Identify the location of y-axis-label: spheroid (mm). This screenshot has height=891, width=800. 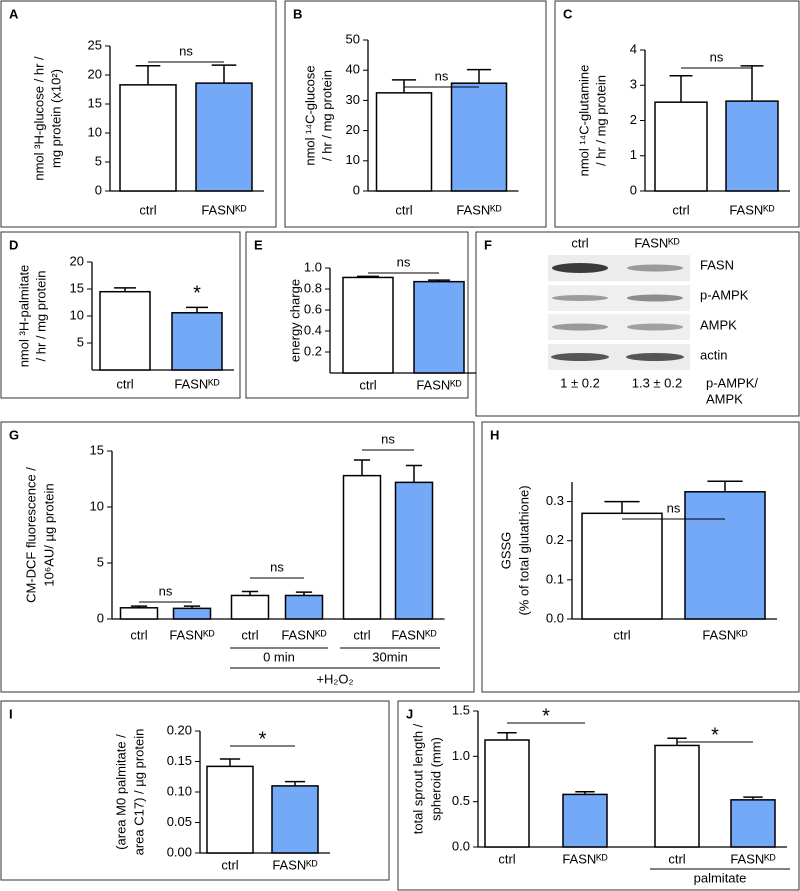
(435, 779).